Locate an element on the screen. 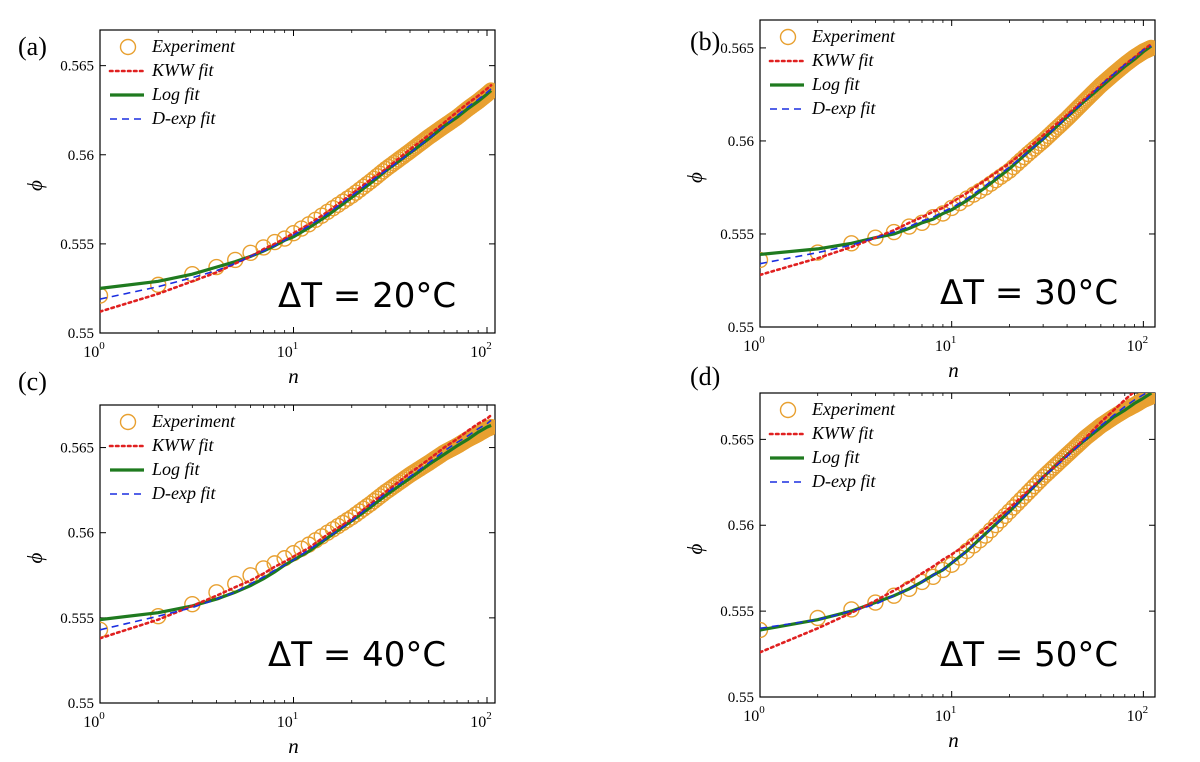  panel-label: (a) is located at coordinates (32, 46).